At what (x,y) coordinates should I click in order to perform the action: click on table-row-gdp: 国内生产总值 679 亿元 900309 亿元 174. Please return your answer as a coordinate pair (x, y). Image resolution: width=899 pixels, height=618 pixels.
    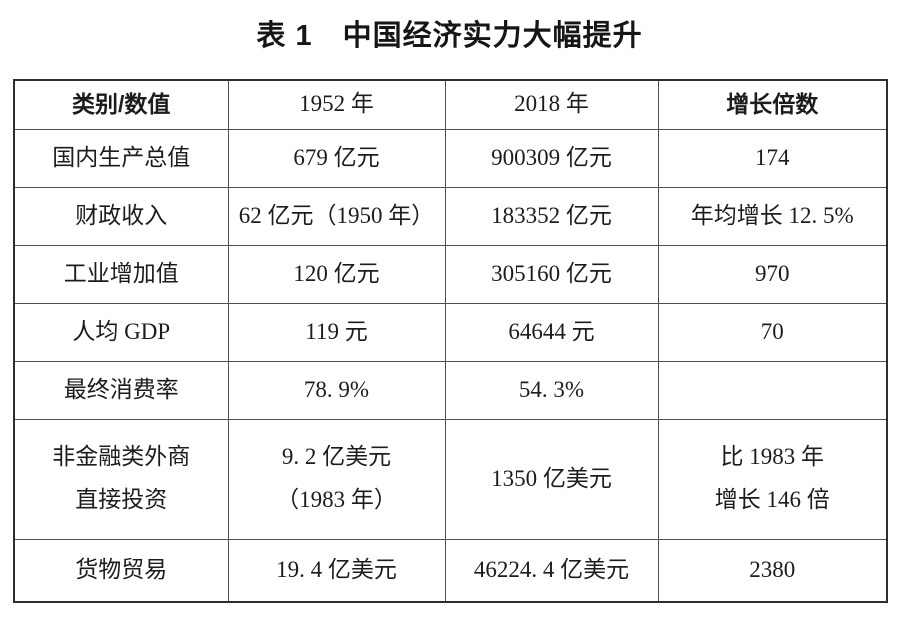
    Looking at the image, I should click on (450, 158).